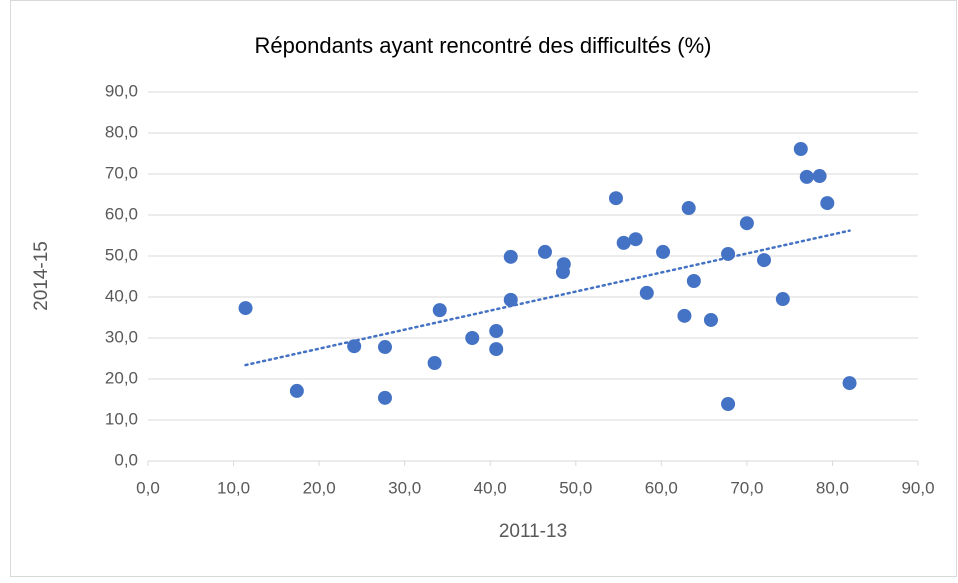 The width and height of the screenshot is (958, 583). Describe the element at coordinates (121, 336) in the screenshot. I see `y-tick-label: 30,0` at that location.